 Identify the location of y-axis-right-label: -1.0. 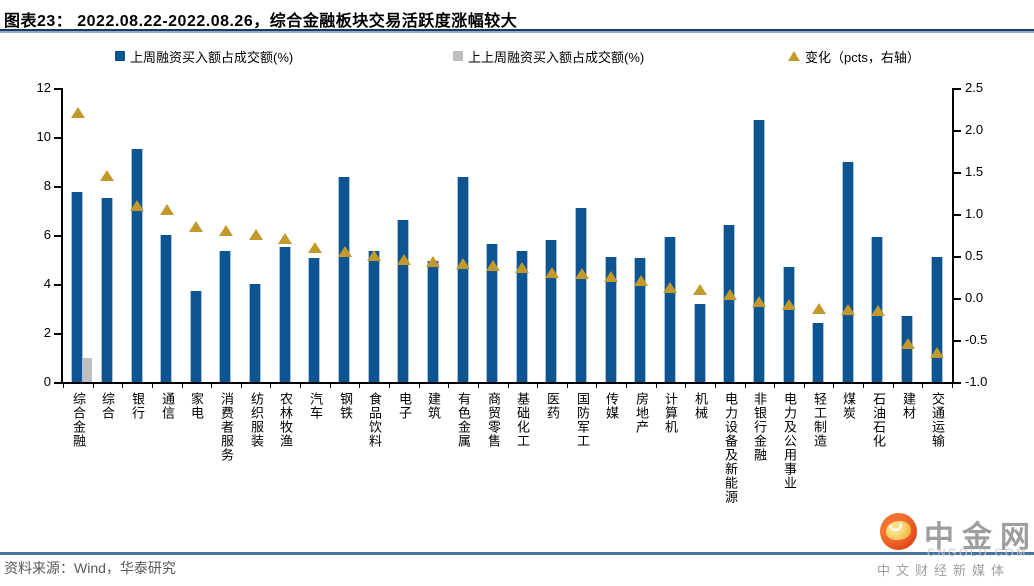
(976, 381).